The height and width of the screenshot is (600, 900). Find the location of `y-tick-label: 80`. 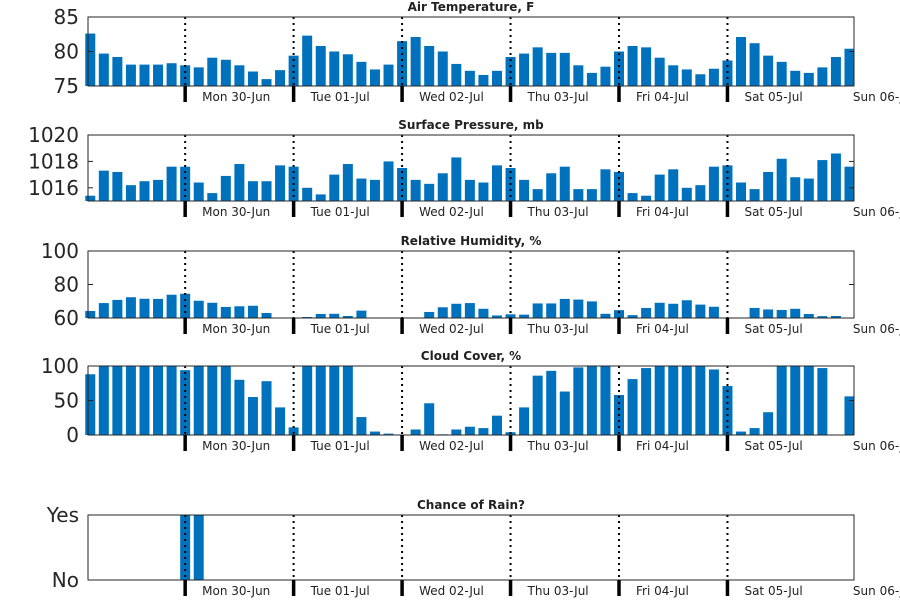

y-tick-label: 80 is located at coordinates (66, 285).